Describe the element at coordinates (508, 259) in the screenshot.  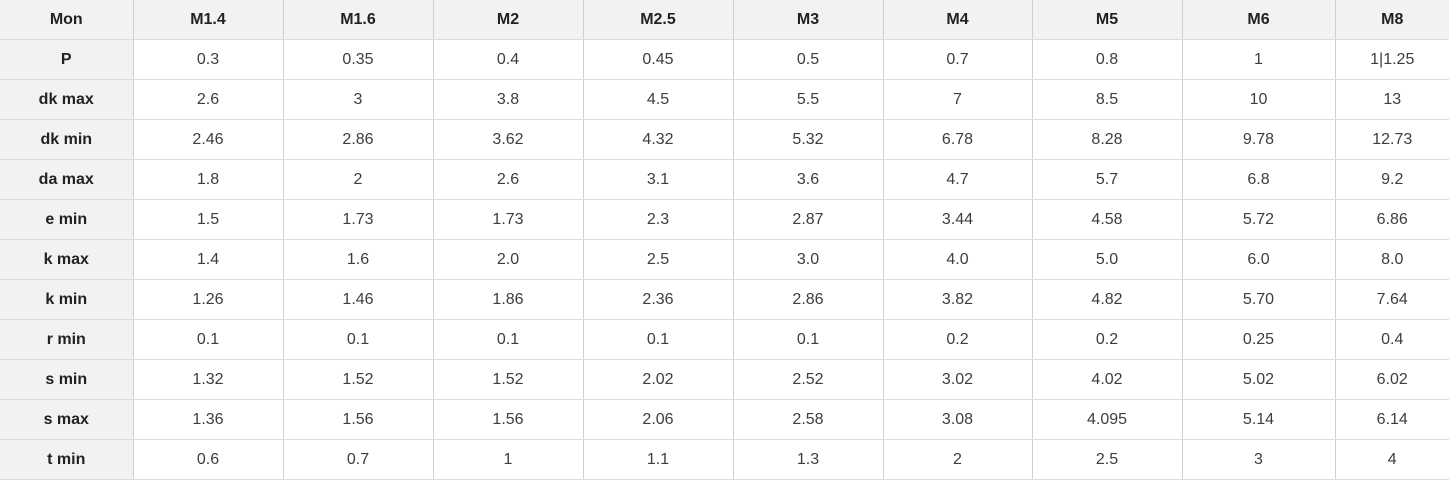
I see `data-cell: 2.0` at that location.